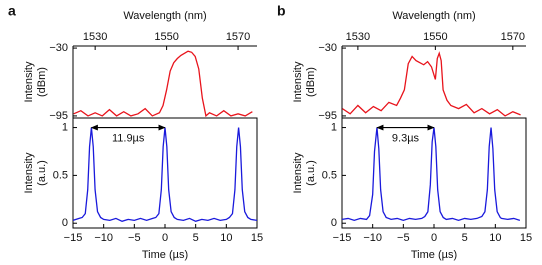 This screenshot has width=542, height=265. What do you see at coordinates (406, 138) in the screenshot?
I see `annotation-text: 9.3µs` at bounding box center [406, 138].